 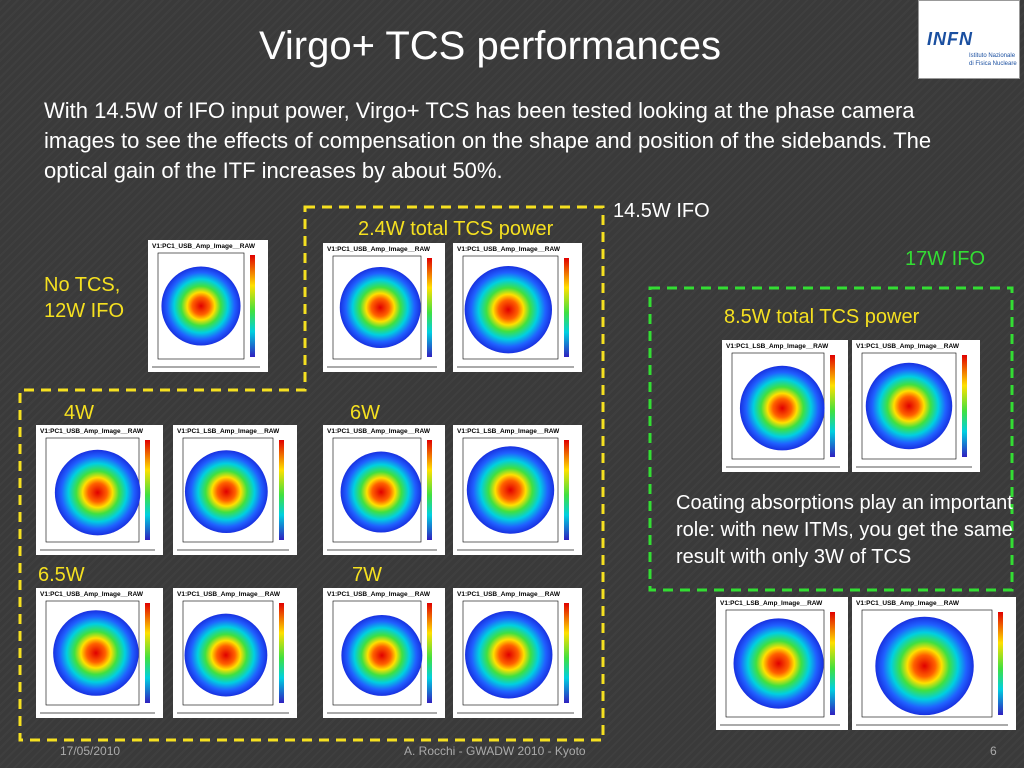 I want to click on group-label: 6.5W, so click(x=61, y=575).